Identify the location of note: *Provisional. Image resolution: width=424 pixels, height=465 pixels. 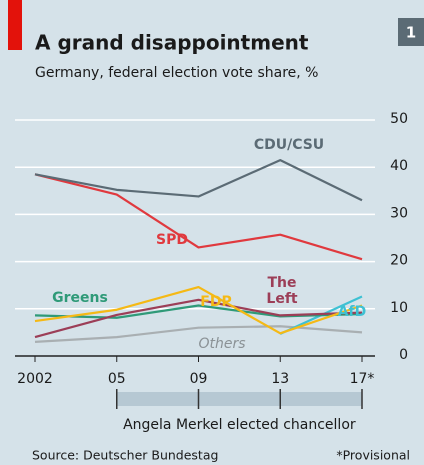
(373, 455).